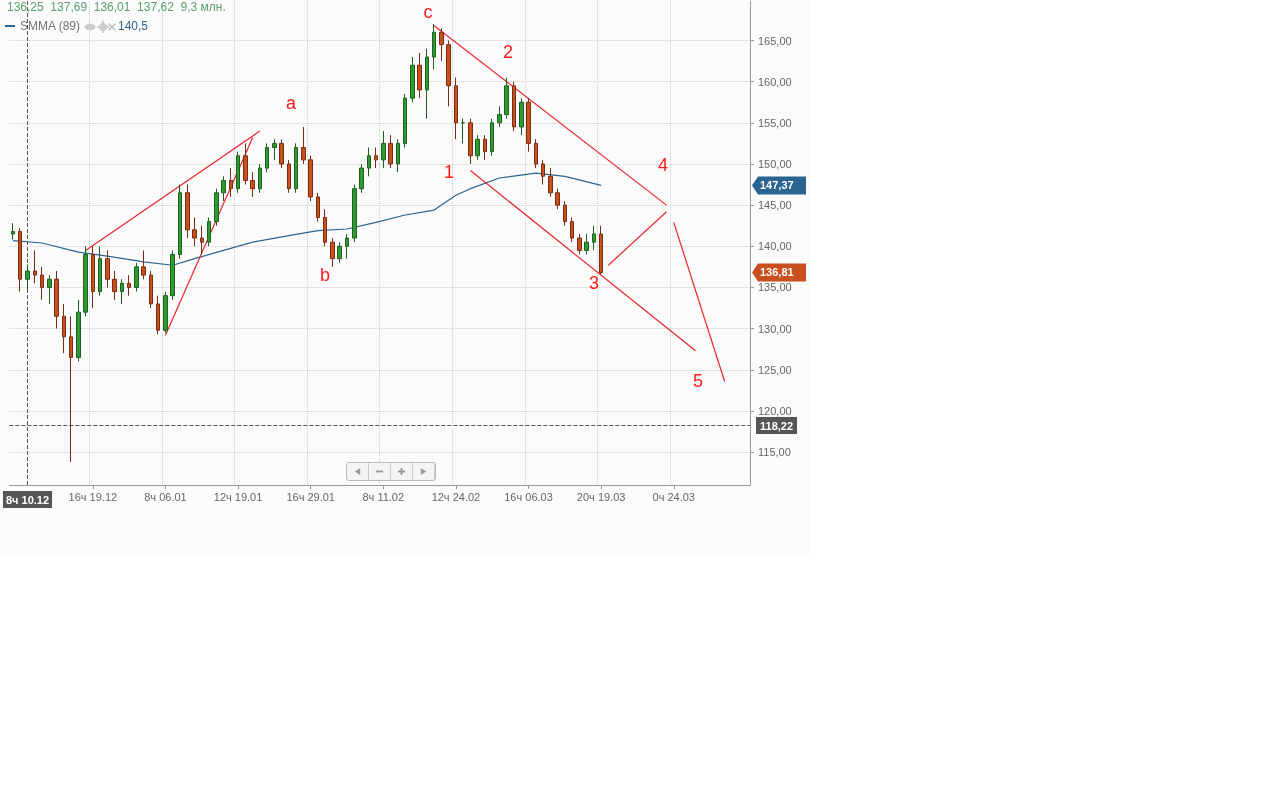 Image resolution: width=1272 pixels, height=812 pixels. What do you see at coordinates (698, 381) in the screenshot?
I see `annotation: 5` at bounding box center [698, 381].